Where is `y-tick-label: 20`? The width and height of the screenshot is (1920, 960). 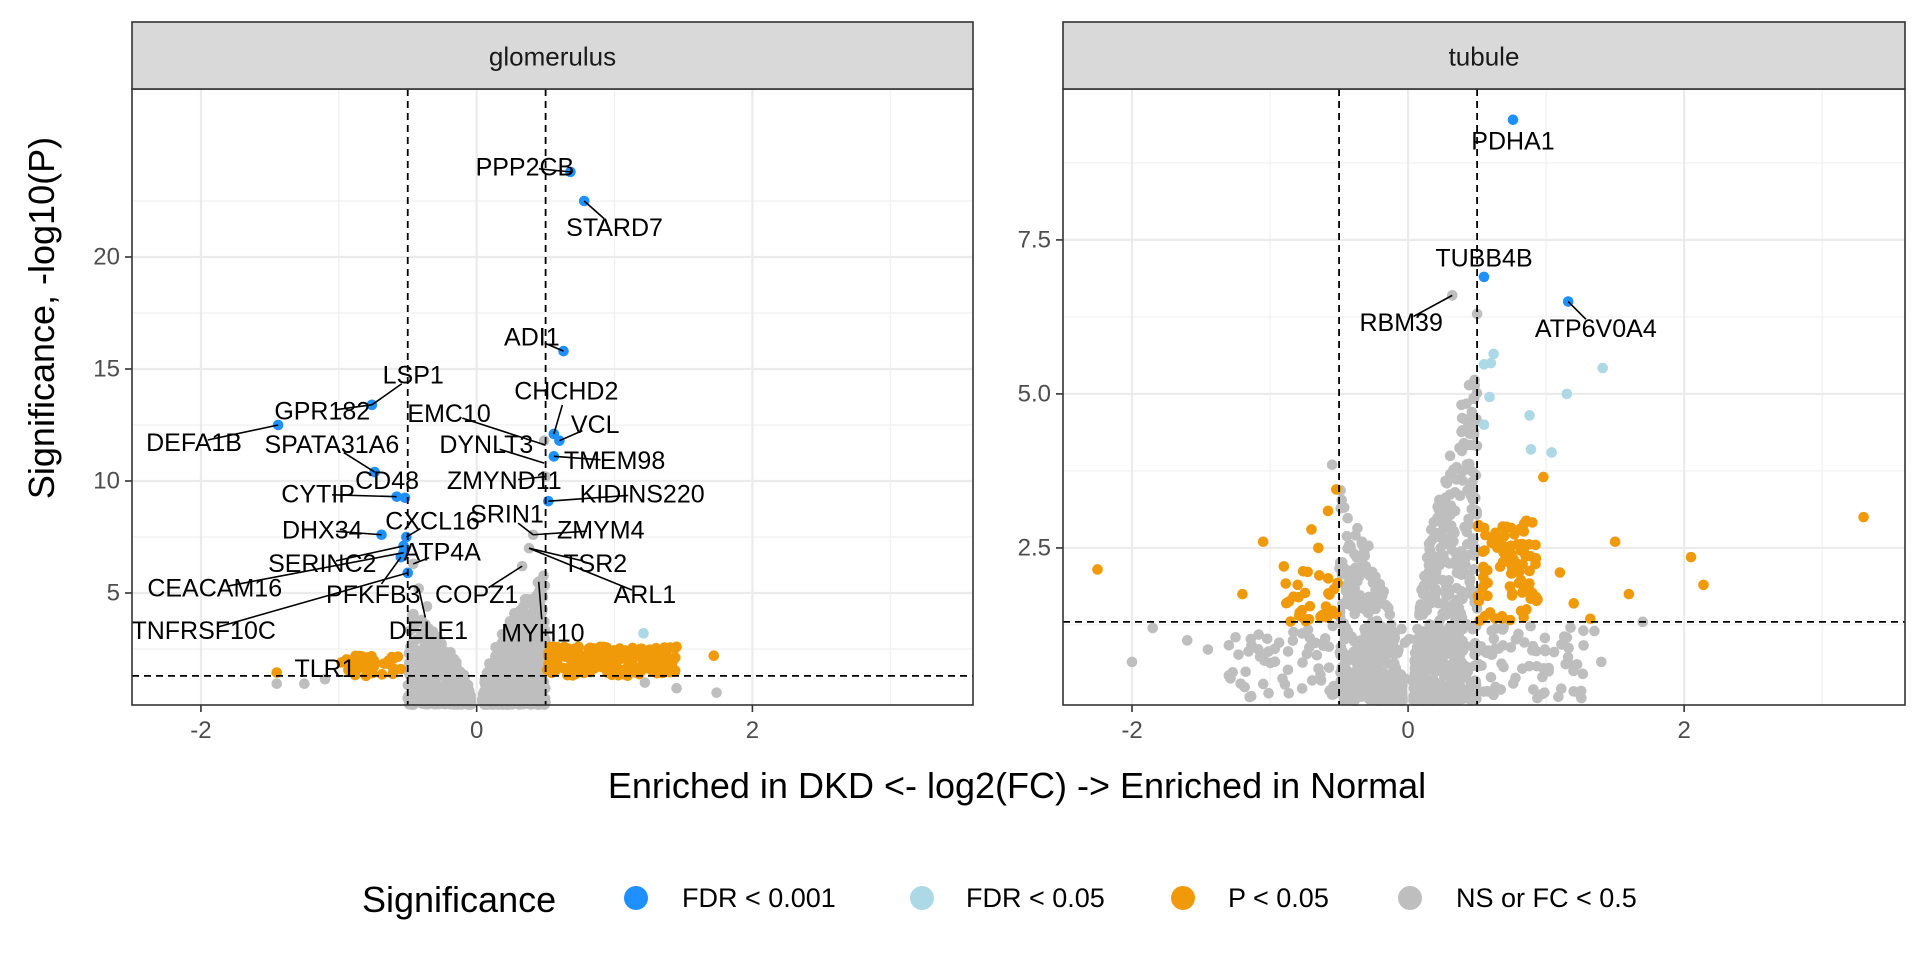
y-tick-label: 20 is located at coordinates (106, 257).